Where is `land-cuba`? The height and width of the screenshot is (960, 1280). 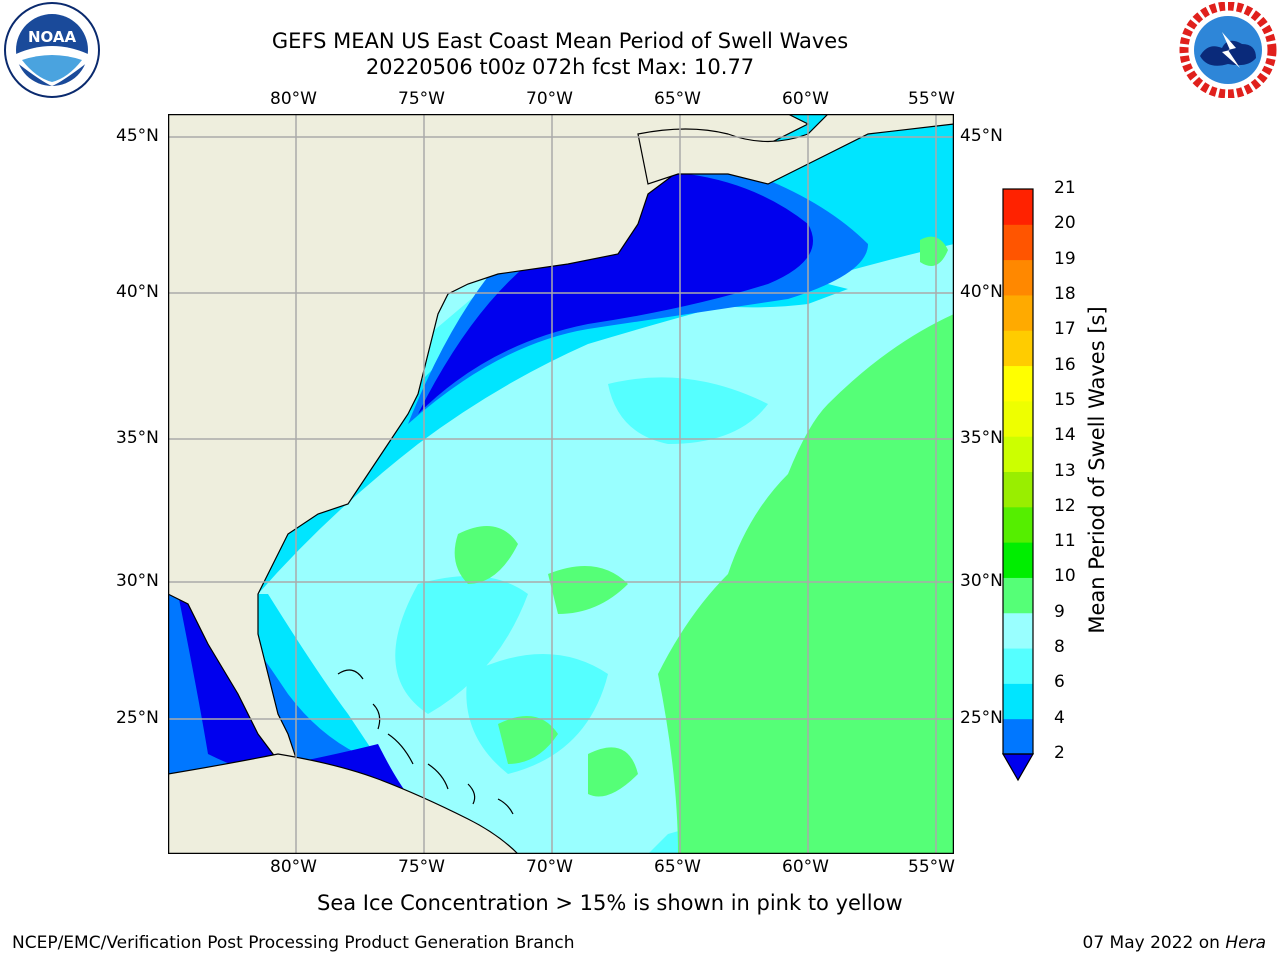
land-cuba is located at coordinates (343, 803).